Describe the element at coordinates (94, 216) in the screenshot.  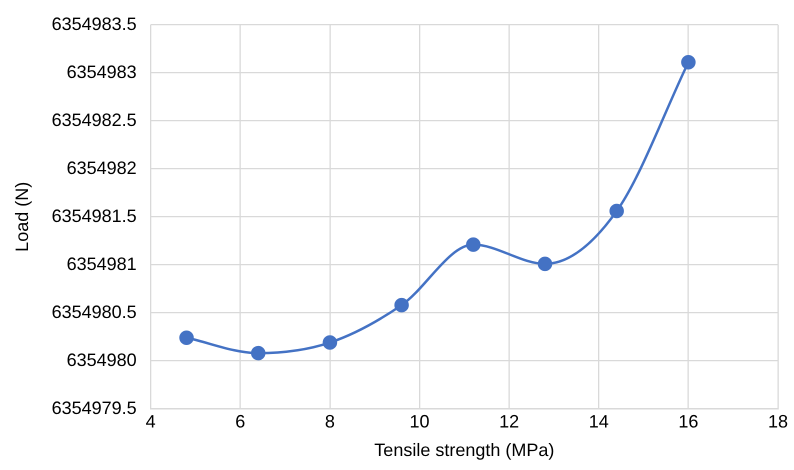
I see `y-tick-label: 6354981.5` at that location.